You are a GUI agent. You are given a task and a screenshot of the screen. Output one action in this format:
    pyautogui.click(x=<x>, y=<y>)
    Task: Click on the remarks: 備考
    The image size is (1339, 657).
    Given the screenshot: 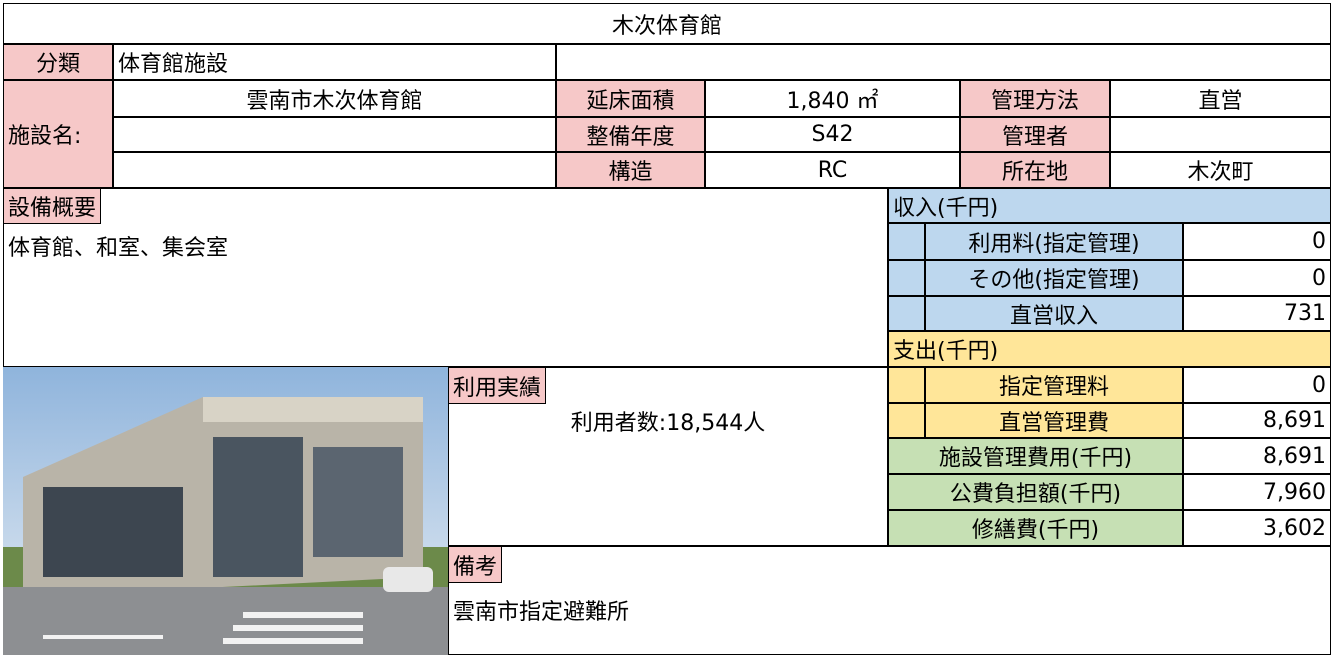 What is the action you would take?
    pyautogui.click(x=889, y=600)
    